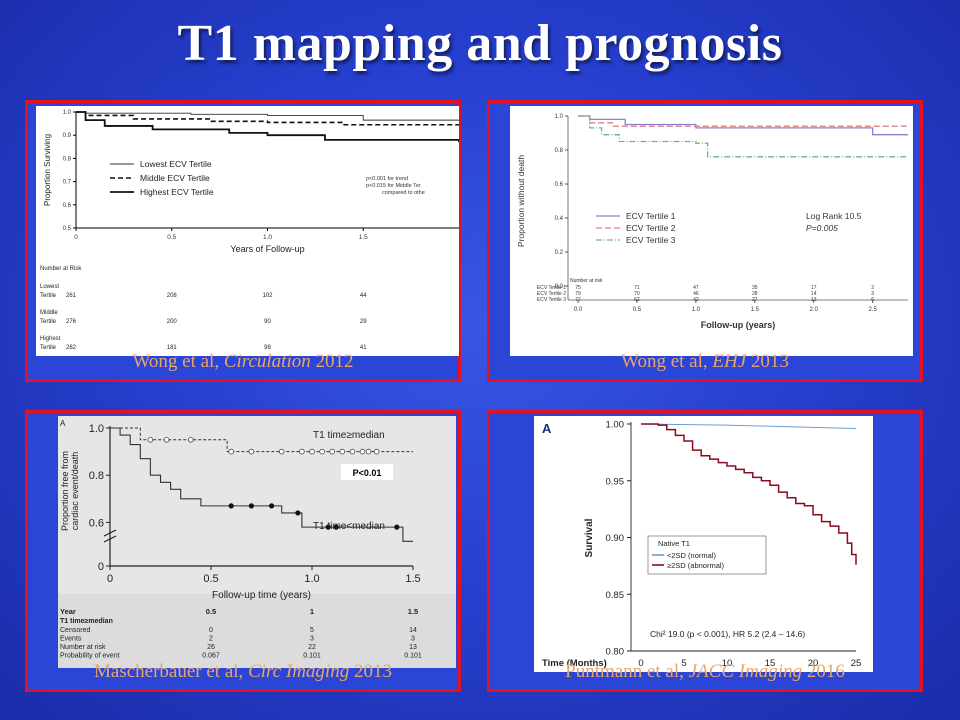 Image resolution: width=960 pixels, height=720 pixels. Describe the element at coordinates (172, 322) in the screenshot. I see `chart-1-risk-value: 200` at that location.